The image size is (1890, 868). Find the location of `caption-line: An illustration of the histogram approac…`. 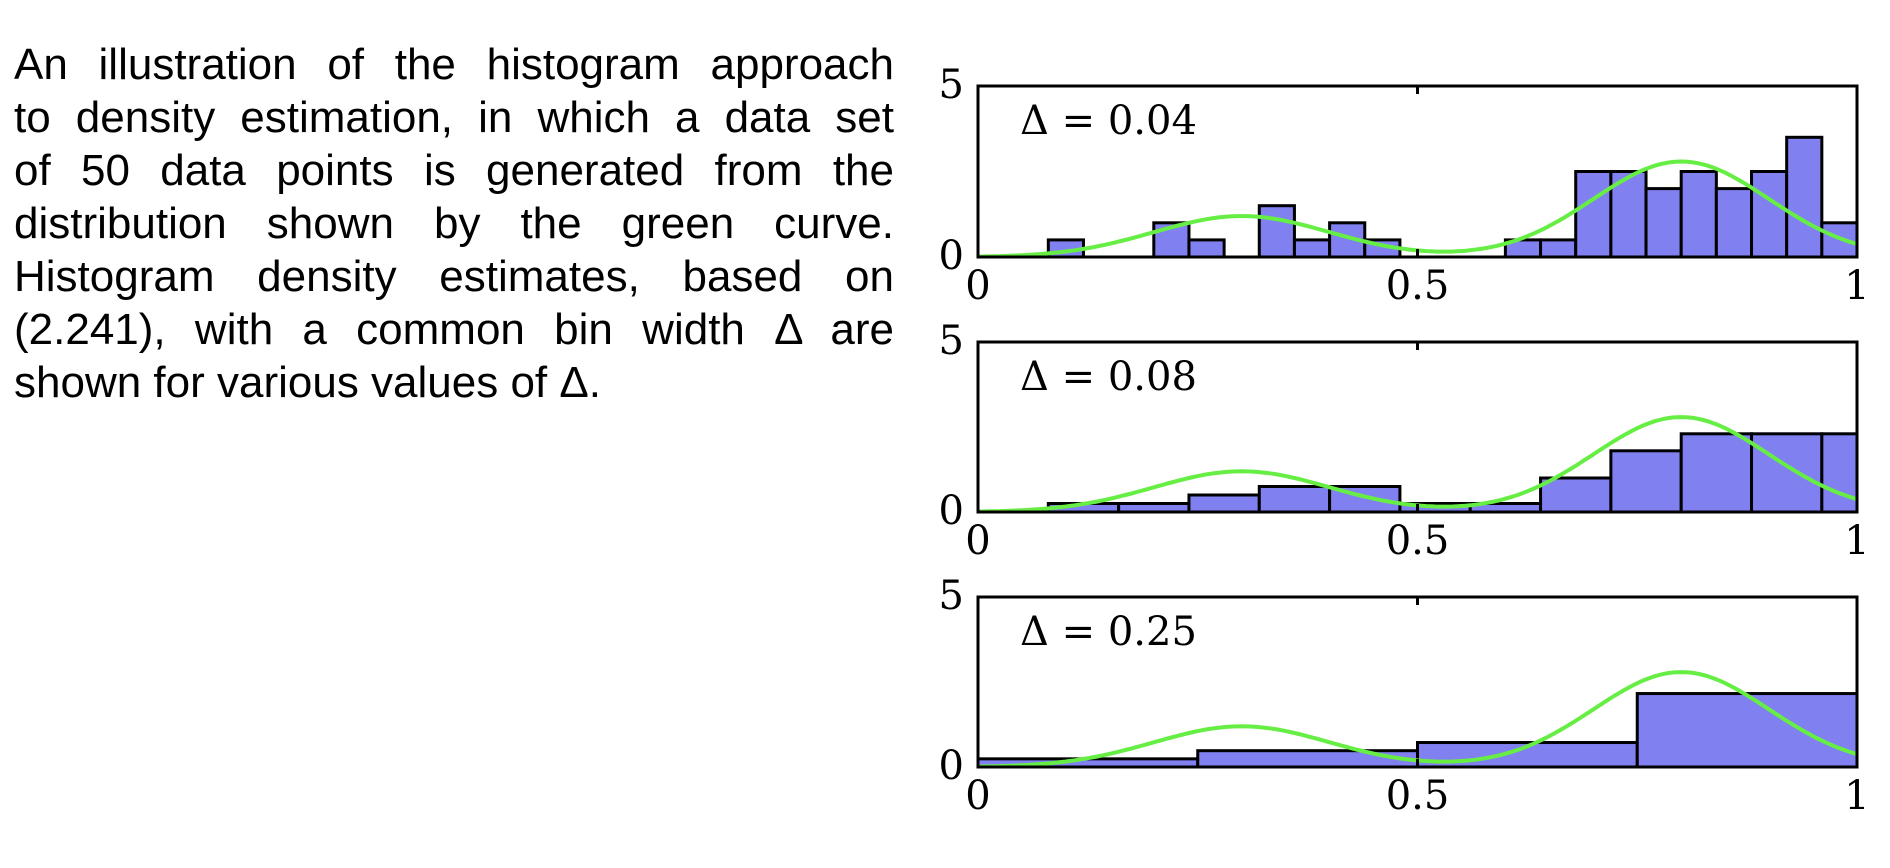

caption-line: An illustration of the histogram approac… is located at coordinates (454, 64).